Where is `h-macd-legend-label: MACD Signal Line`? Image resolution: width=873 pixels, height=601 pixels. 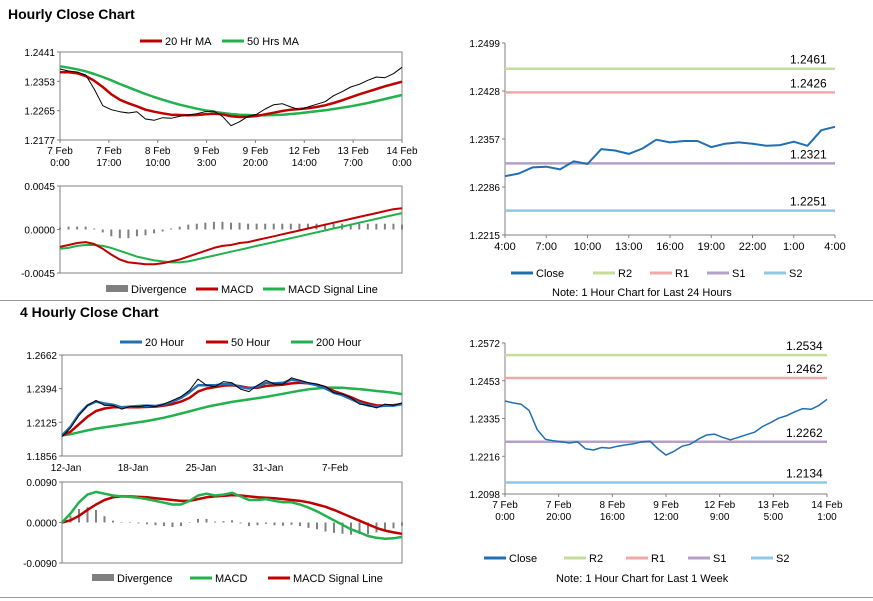
h-macd-legend-label: MACD Signal Line is located at coordinates (333, 290).